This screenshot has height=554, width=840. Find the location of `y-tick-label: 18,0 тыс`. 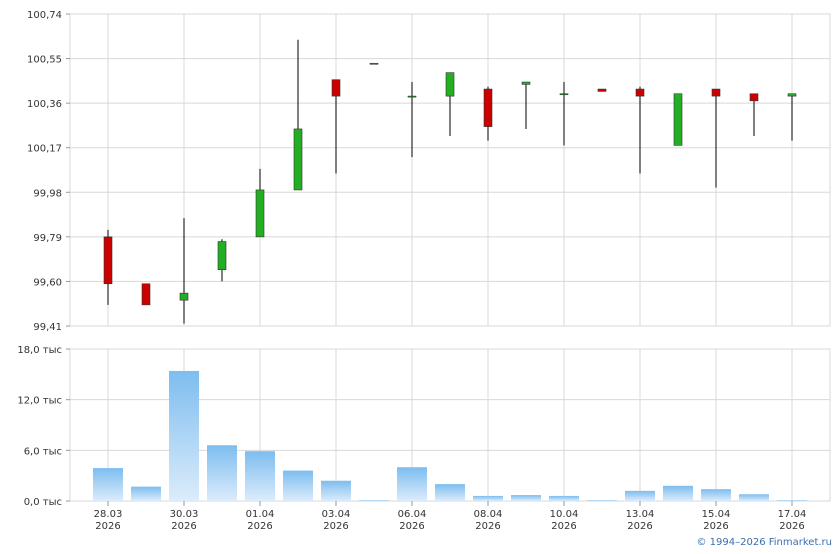

y-tick-label: 18,0 тыс is located at coordinates (39, 350).